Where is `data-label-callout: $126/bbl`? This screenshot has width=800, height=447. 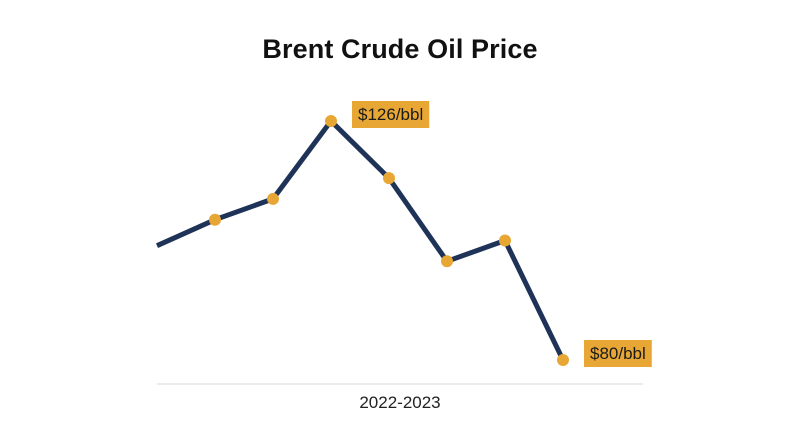
data-label-callout: $126/bbl is located at coordinates (391, 114).